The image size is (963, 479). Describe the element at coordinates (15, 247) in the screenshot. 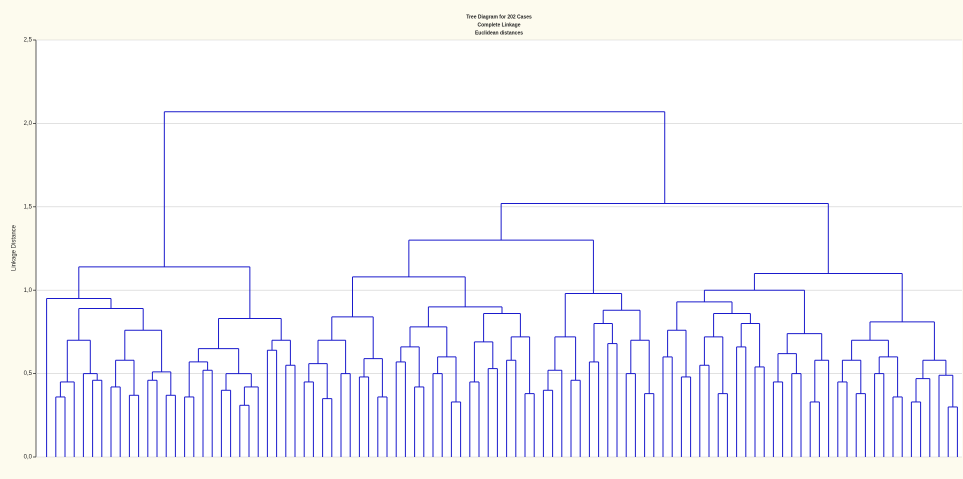

I see `y-axis-label: Linkage Distance` at that location.